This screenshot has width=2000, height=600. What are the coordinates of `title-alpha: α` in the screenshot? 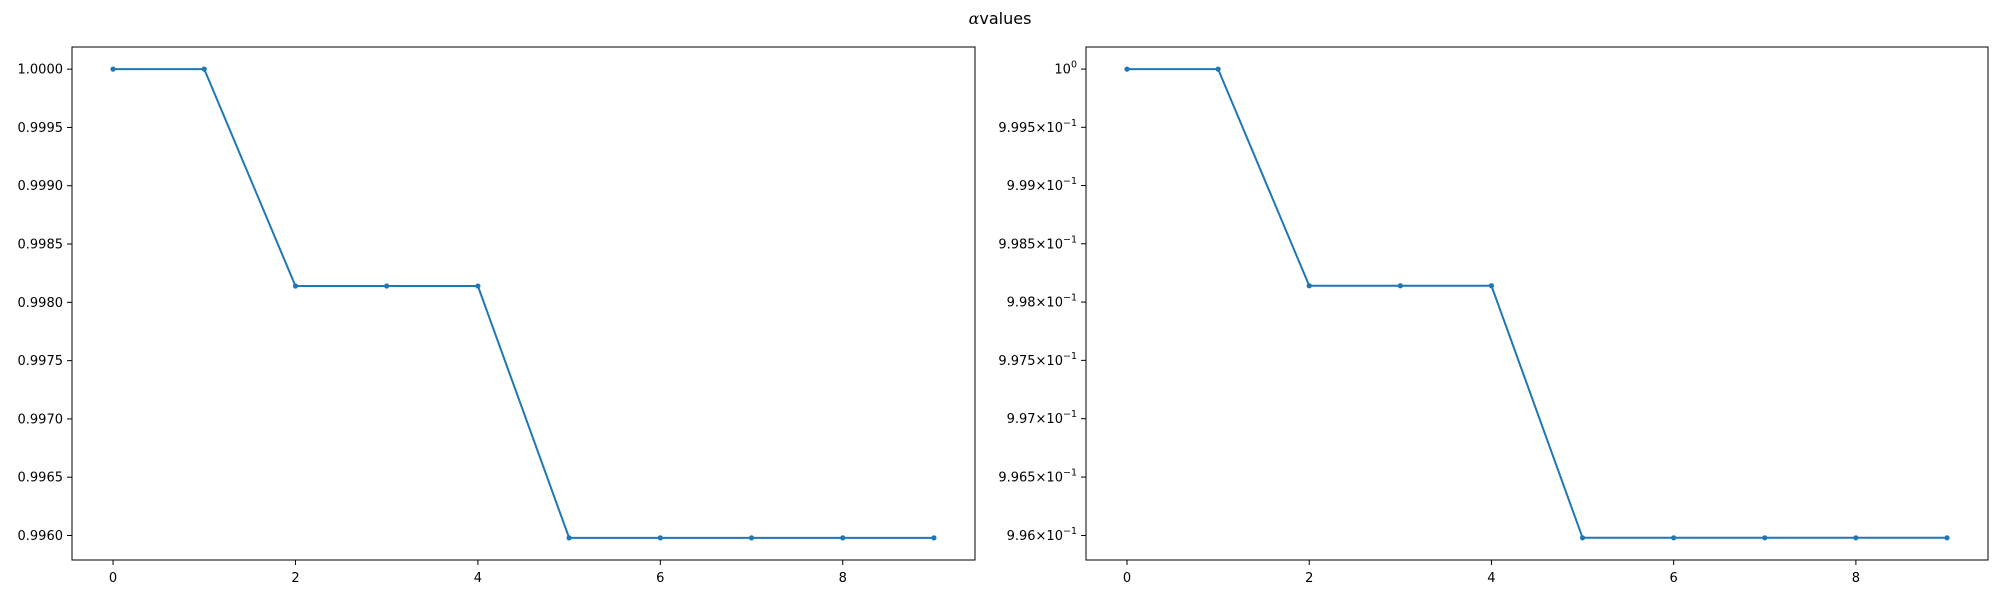 It's located at (974, 18).